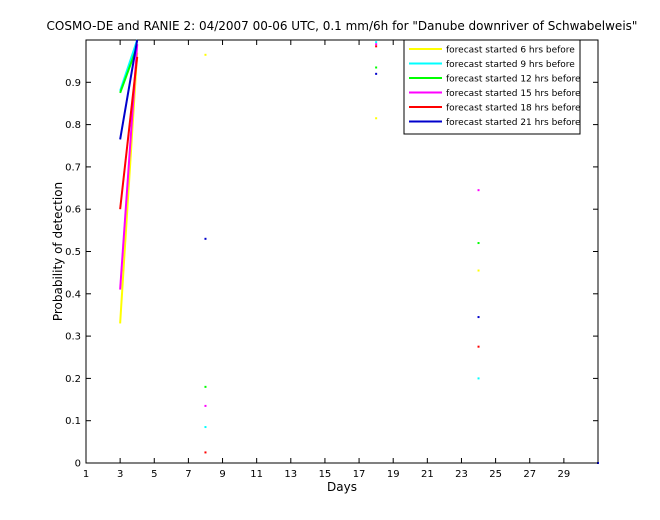  Describe the element at coordinates (73, 210) in the screenshot. I see `y-tick-label: 0.6` at that location.